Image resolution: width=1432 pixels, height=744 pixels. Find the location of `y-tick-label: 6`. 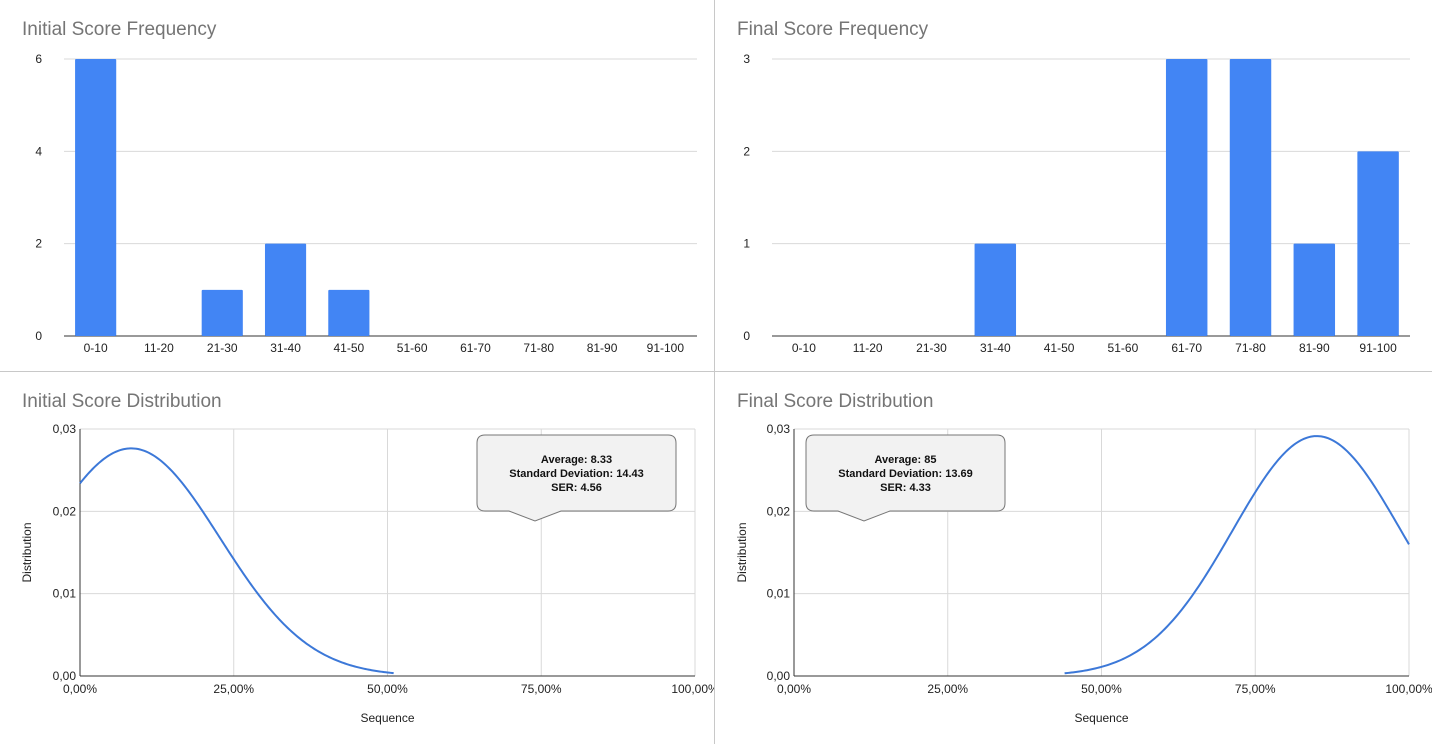

y-tick-label: 6 is located at coordinates (38, 59).